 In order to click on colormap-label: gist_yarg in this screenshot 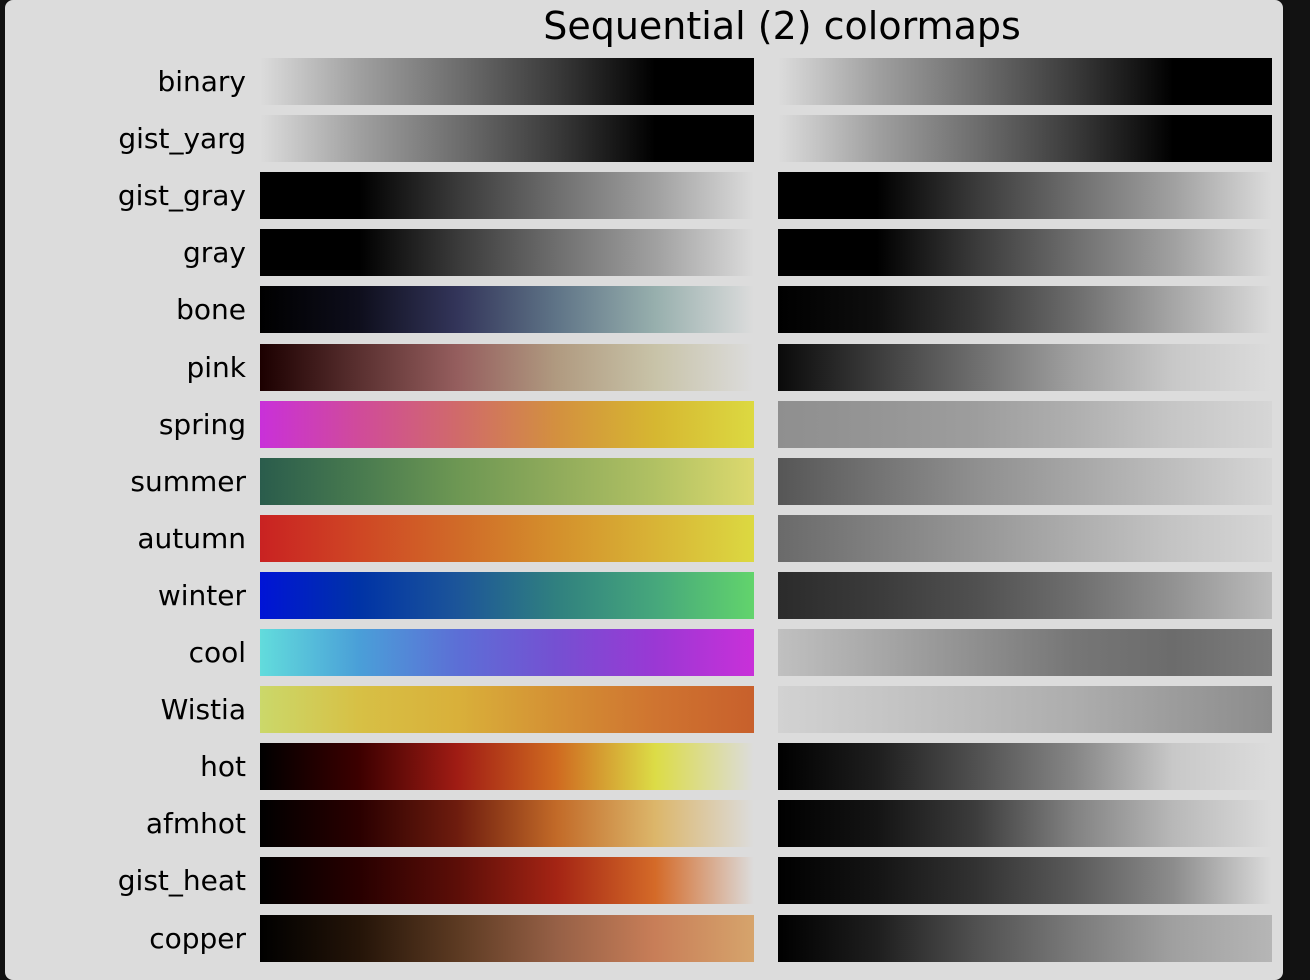, I will do `click(182, 138)`.